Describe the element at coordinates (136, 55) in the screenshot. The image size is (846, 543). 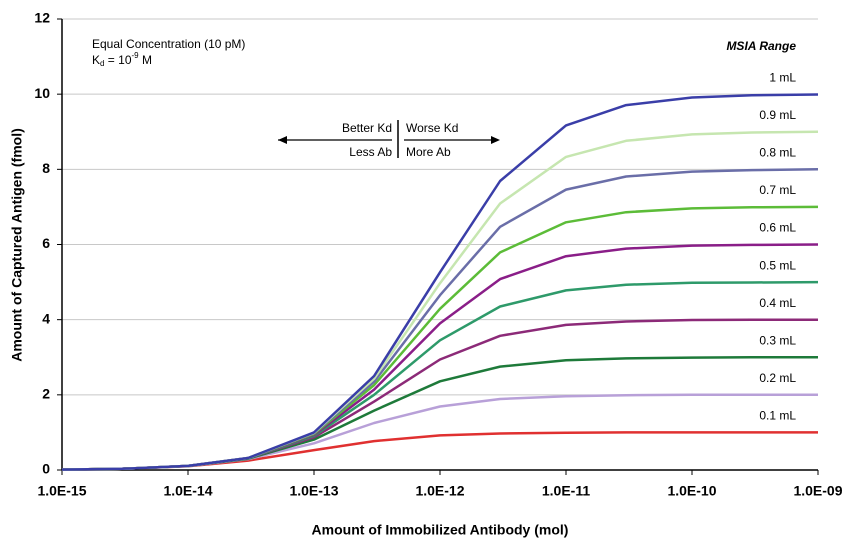
I see `annotation-part: -9` at that location.